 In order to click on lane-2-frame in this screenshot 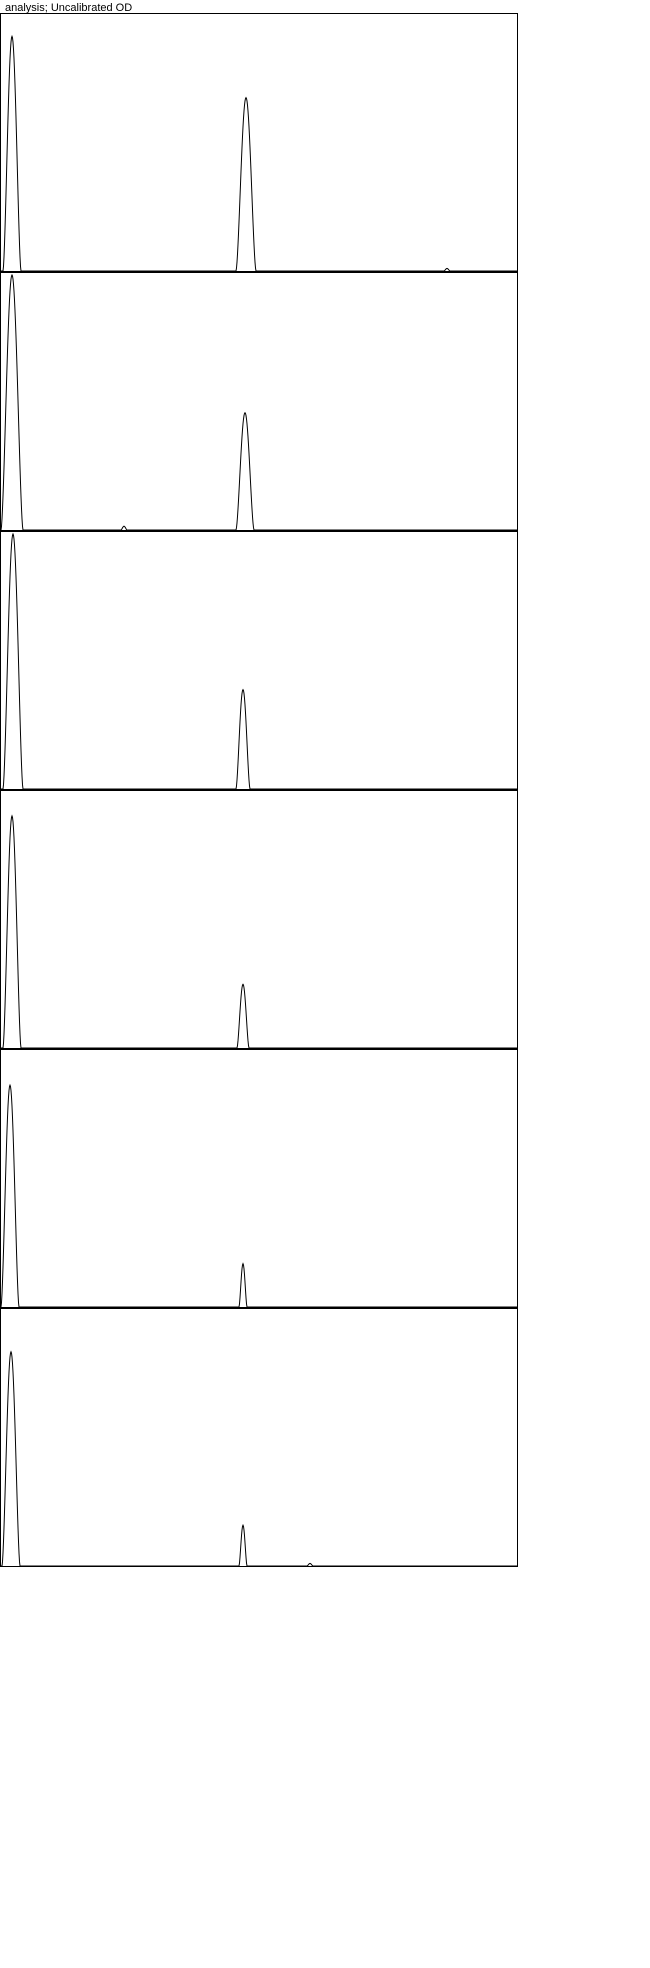, I will do `click(259, 401)`.